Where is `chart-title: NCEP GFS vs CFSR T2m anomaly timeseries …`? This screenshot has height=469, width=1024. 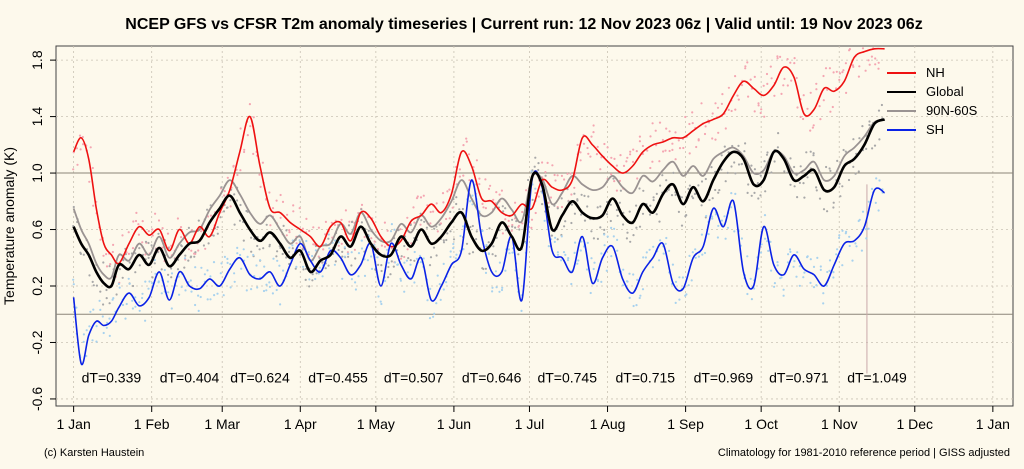 chart-title: NCEP GFS vs CFSR T2m anomaly timeseries … is located at coordinates (523, 24).